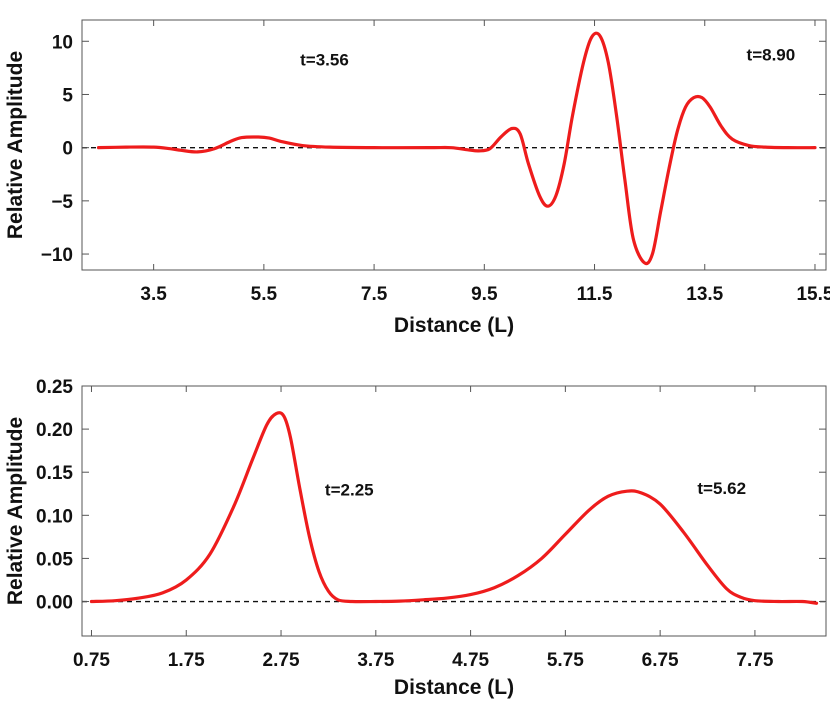  What do you see at coordinates (91, 660) in the screenshot?
I see `bottom-x-tick-label: 0.75` at bounding box center [91, 660].